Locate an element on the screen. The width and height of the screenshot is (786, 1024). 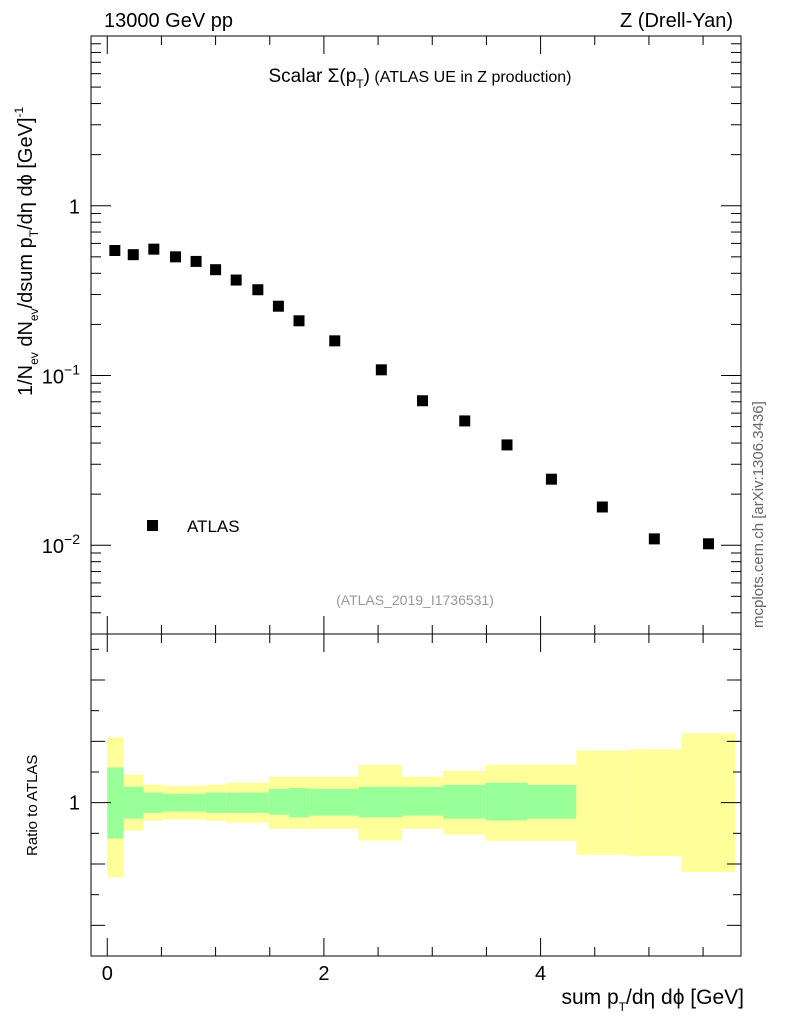
legend-marker-atlas is located at coordinates (152, 525).